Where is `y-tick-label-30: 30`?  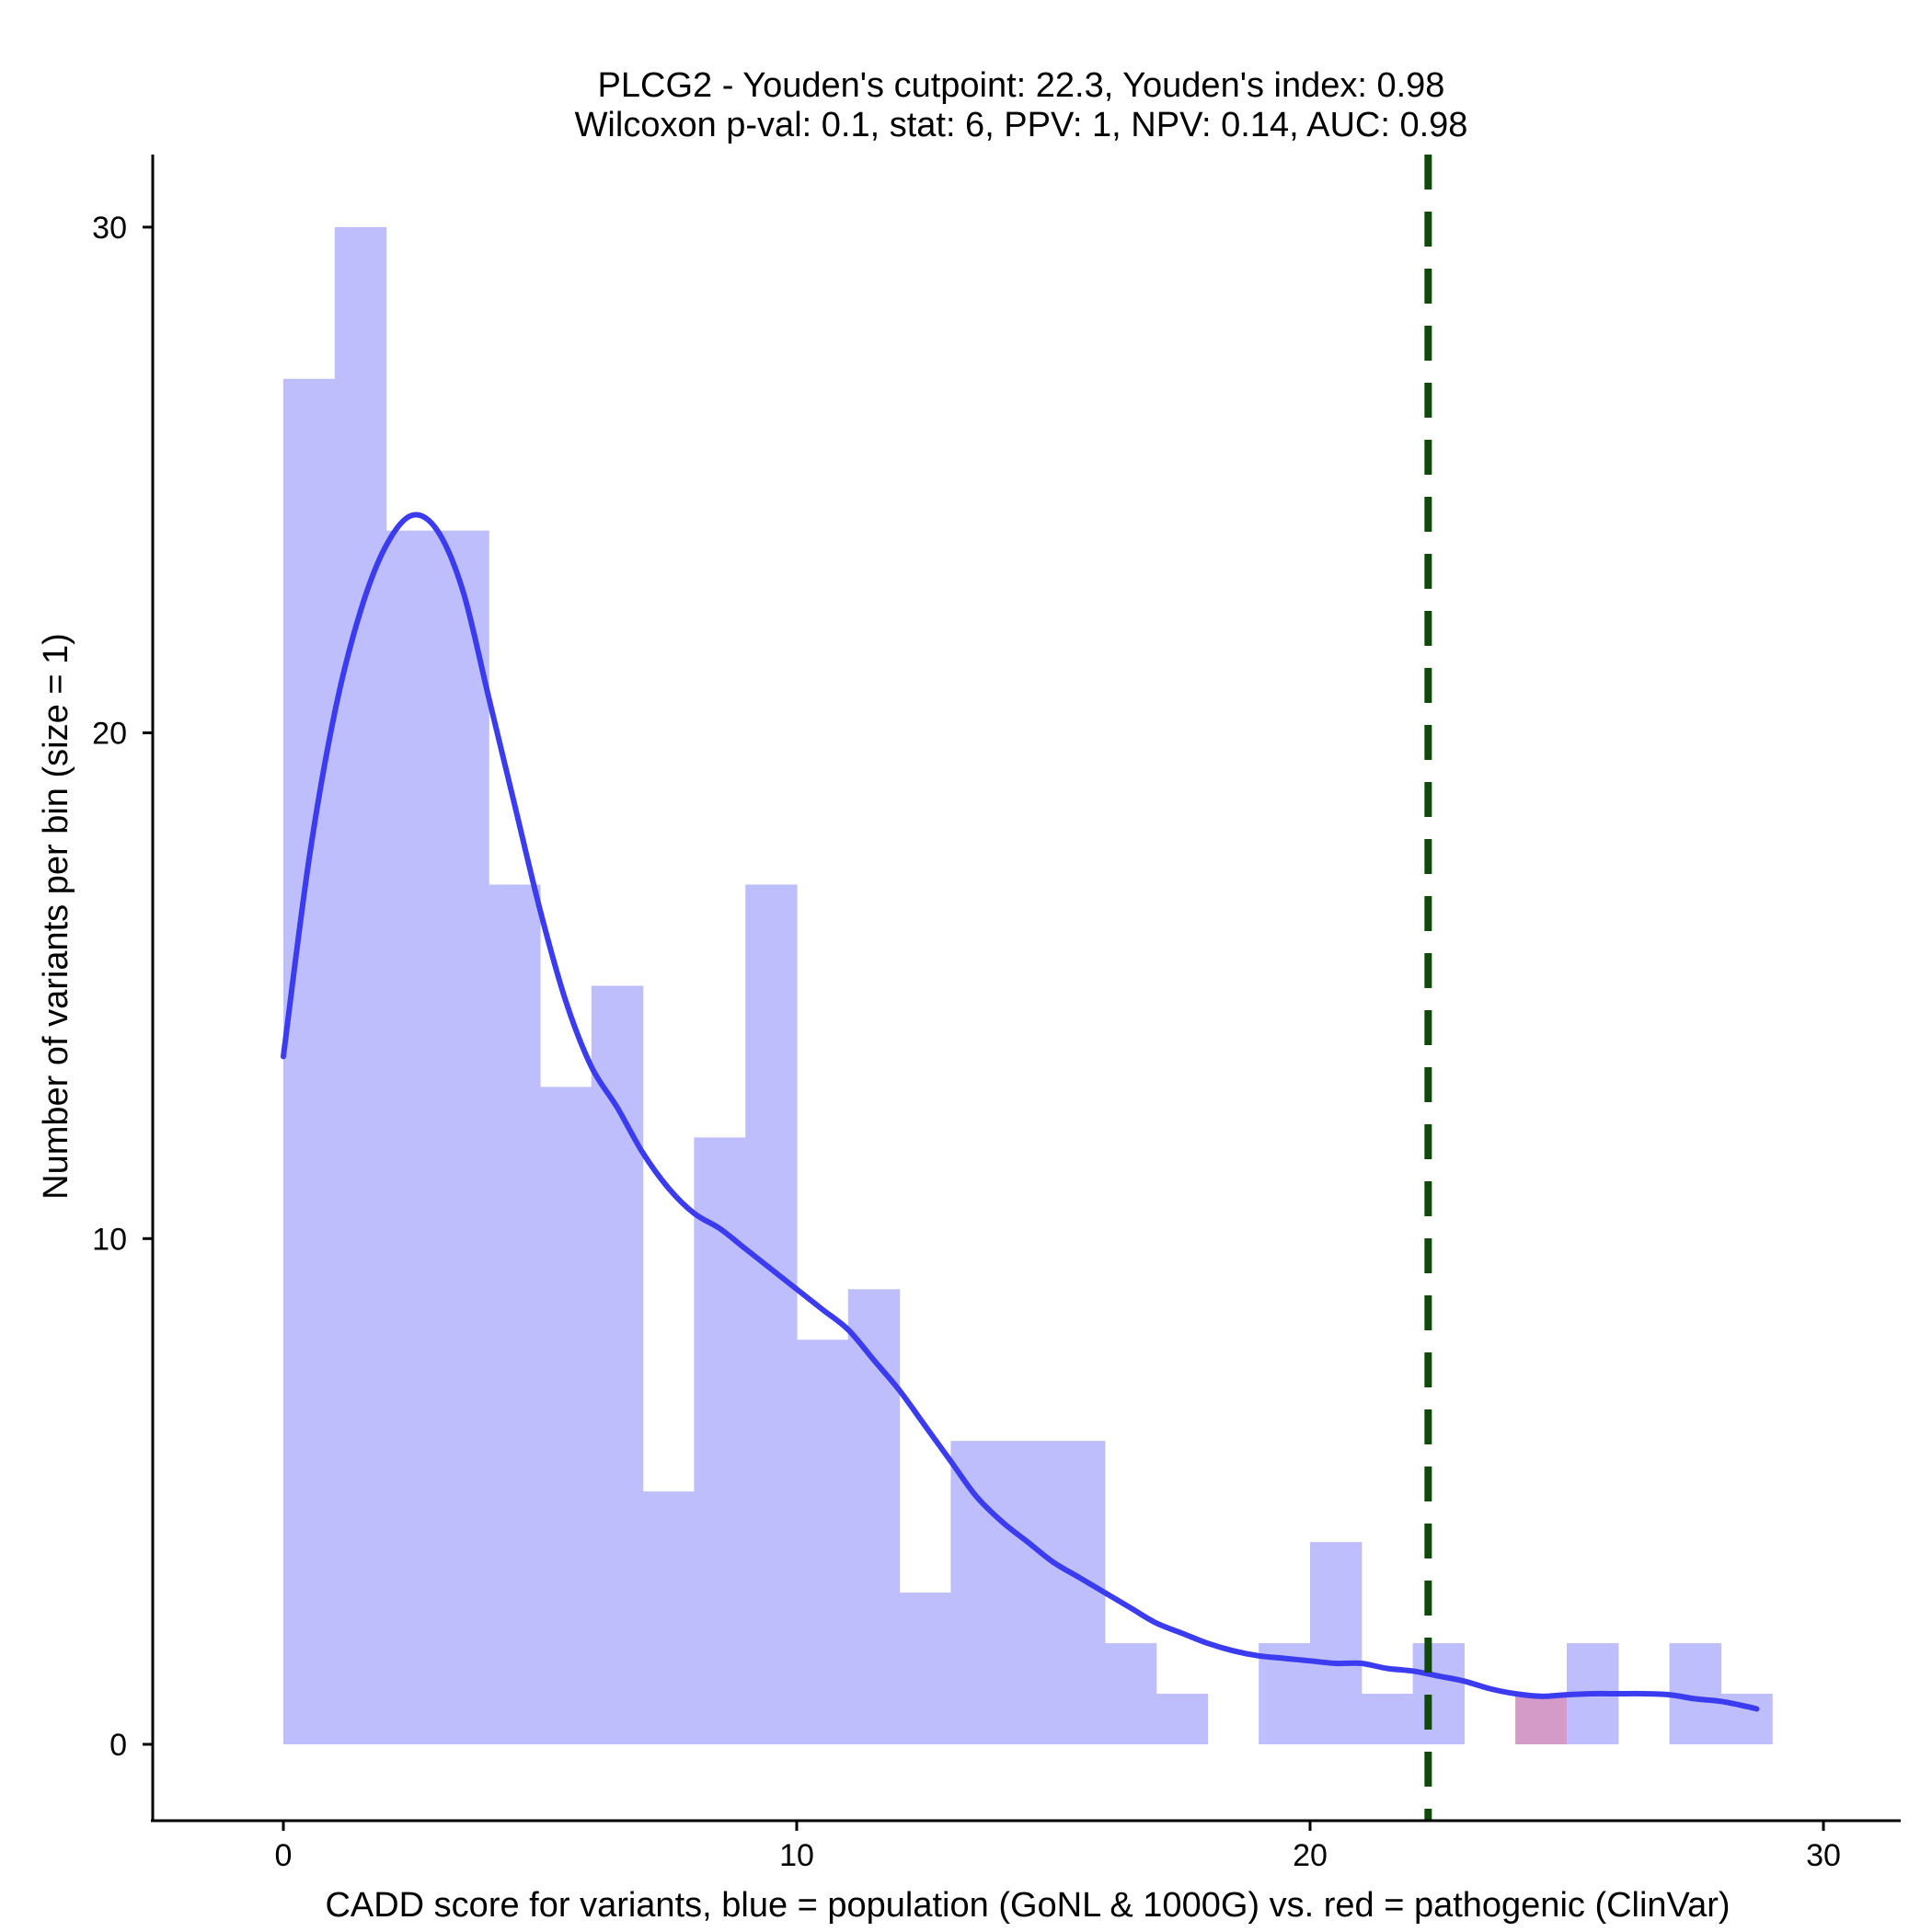
y-tick-label-30: 30 is located at coordinates (109, 228).